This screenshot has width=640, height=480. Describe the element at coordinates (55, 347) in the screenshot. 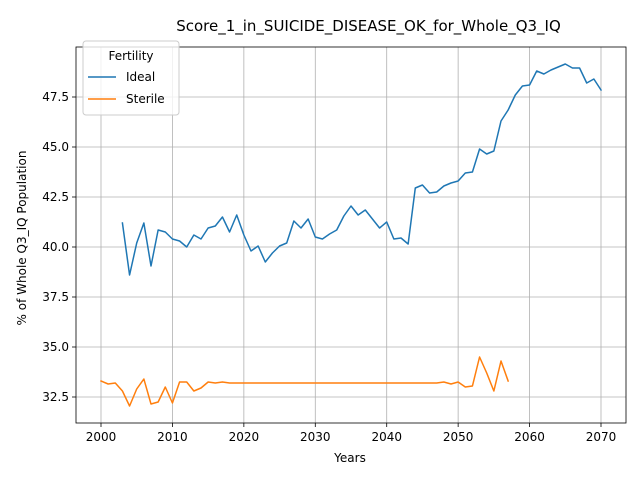

I see `y-tick-label: 35.0` at that location.